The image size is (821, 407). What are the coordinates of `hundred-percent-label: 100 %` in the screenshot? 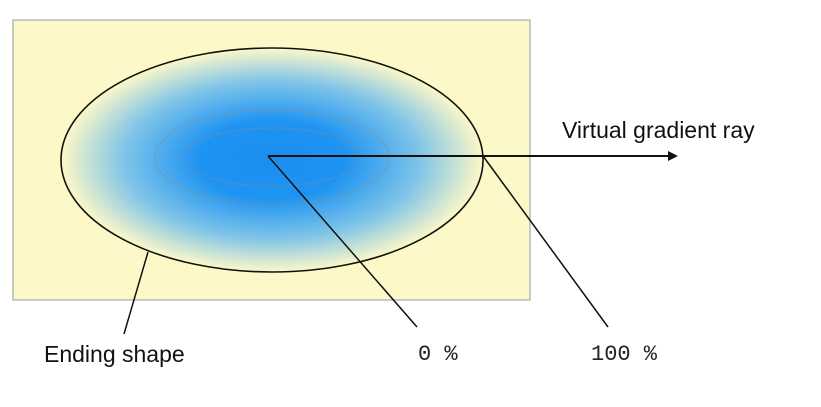 It's located at (624, 354).